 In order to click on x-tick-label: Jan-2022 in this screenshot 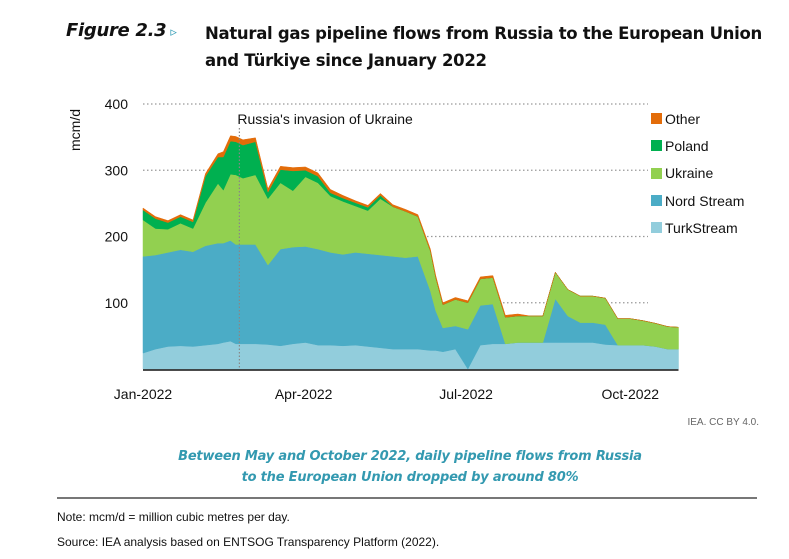, I will do `click(143, 394)`.